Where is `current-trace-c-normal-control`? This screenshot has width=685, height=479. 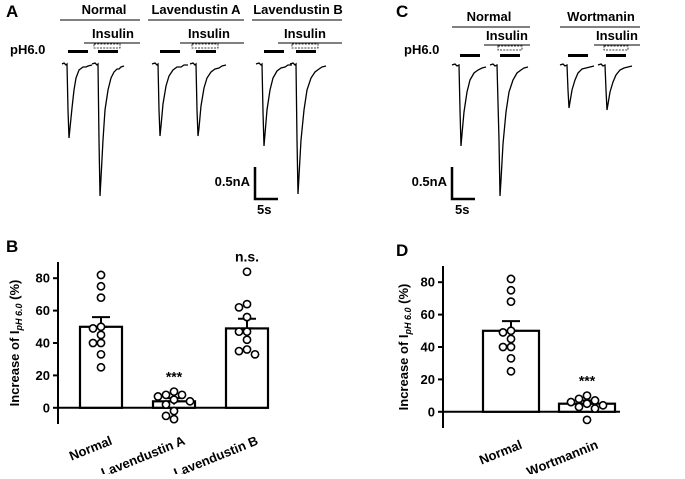
current-trace-c-normal-control is located at coordinates (469, 105).